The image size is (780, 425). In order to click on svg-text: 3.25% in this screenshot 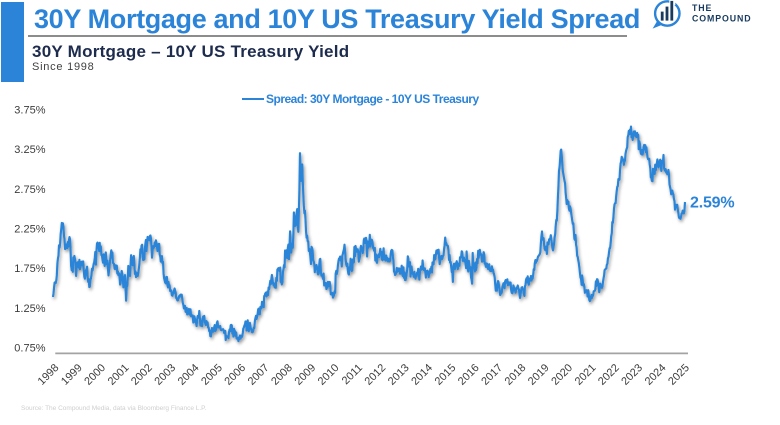, I will do `click(29, 150)`.